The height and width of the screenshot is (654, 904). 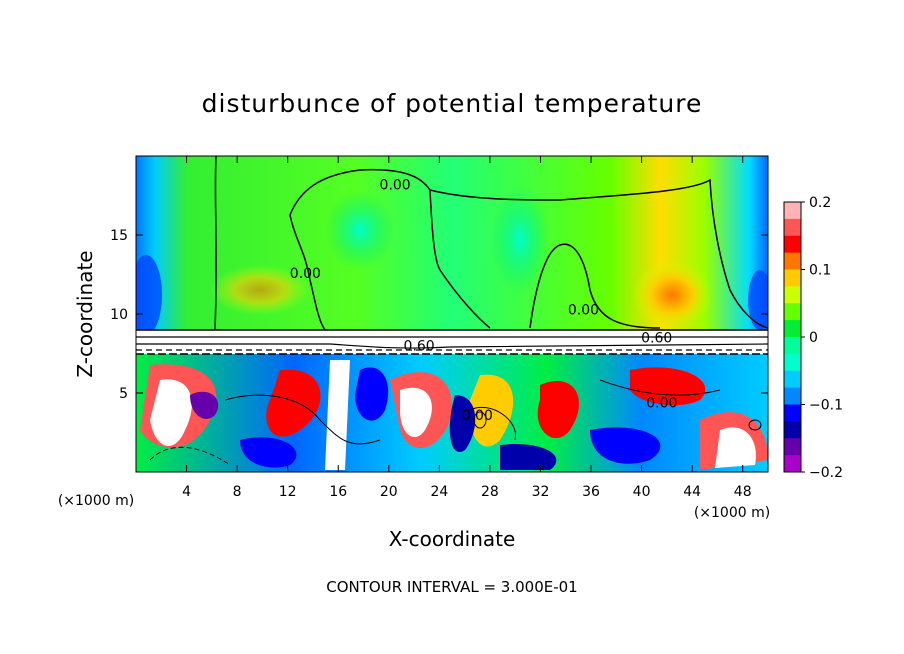 What do you see at coordinates (820, 203) in the screenshot?
I see `colorbar-tick-label: 0.2` at bounding box center [820, 203].